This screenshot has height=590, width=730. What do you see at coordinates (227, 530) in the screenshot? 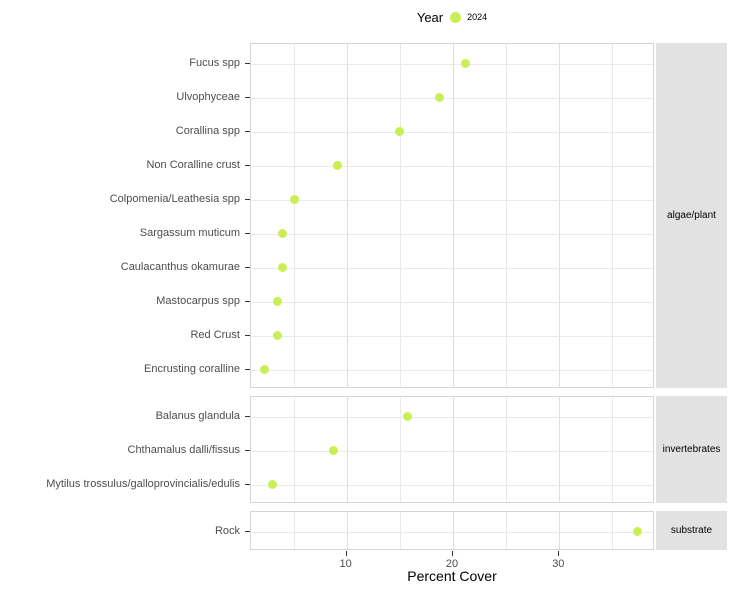
I see `category-label: Rock` at bounding box center [227, 530].